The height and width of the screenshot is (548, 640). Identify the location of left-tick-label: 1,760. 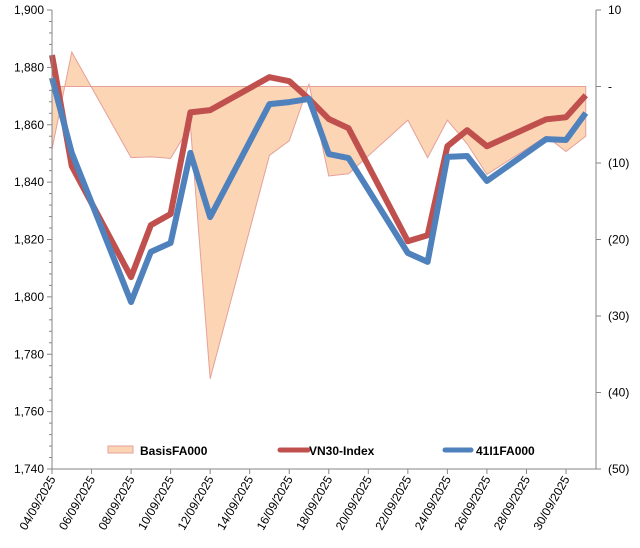
(29, 412).